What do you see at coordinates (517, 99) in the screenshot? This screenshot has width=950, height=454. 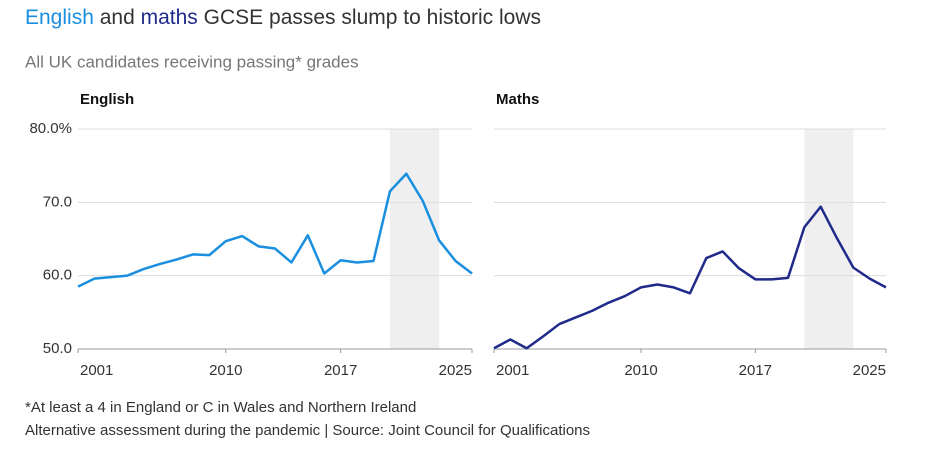 I see `panel-title: Maths` at bounding box center [517, 99].